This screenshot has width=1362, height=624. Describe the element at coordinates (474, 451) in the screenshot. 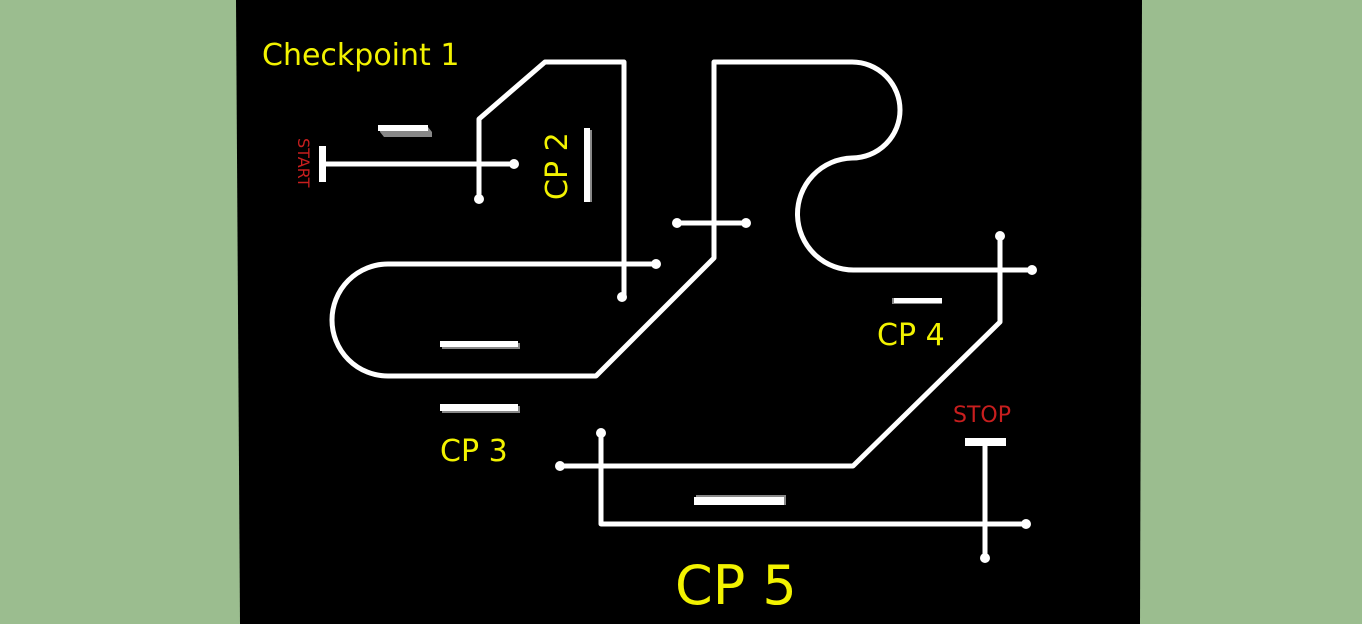

I see `checkpoint-3-label: CP 3` at that location.